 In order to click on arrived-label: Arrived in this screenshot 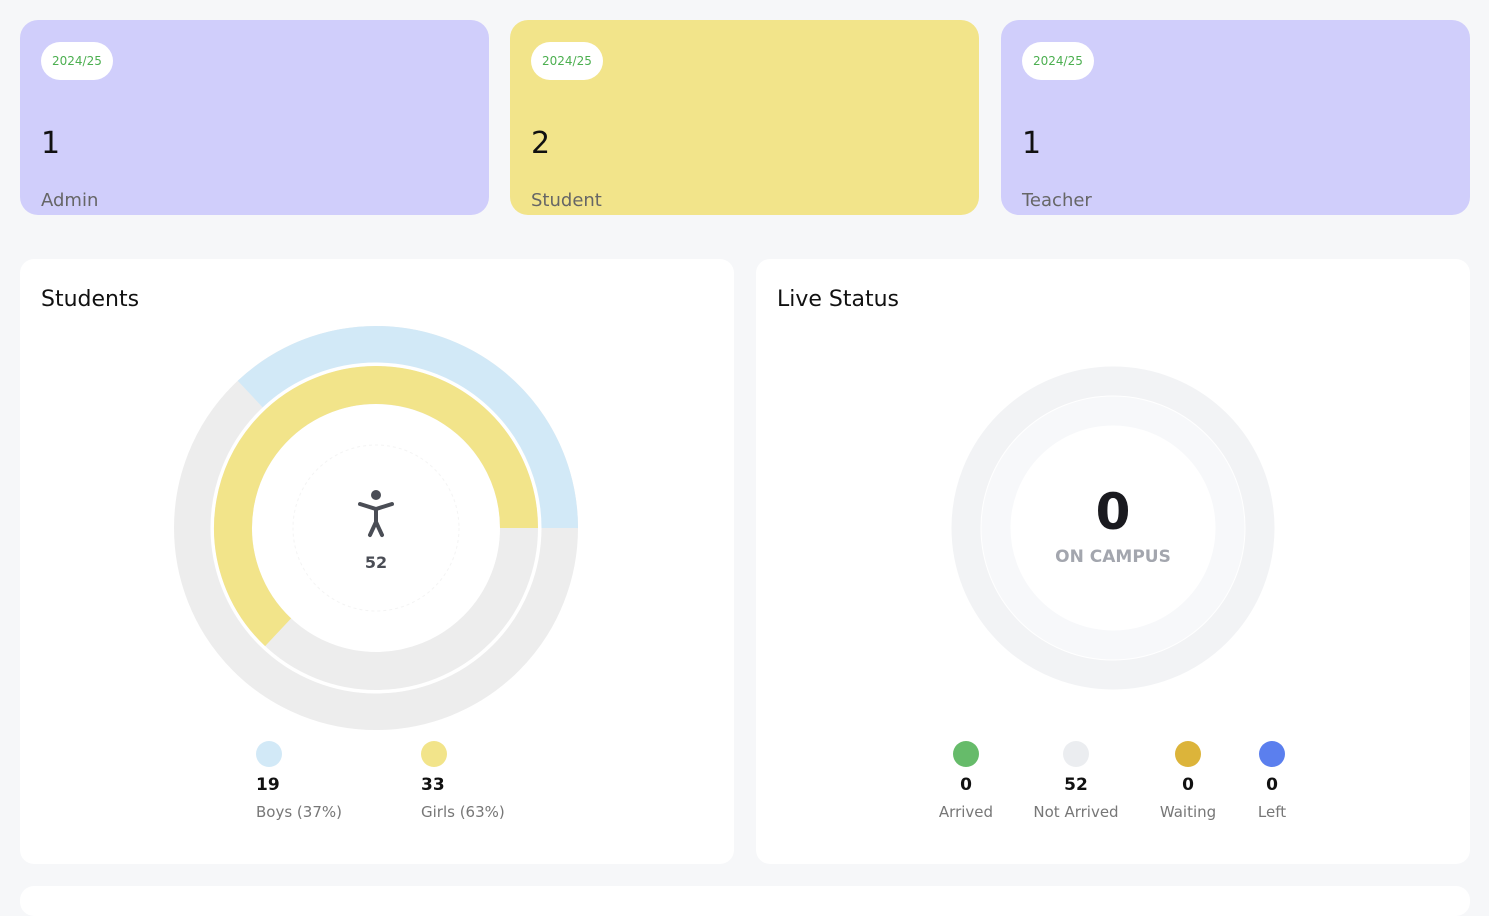, I will do `click(966, 812)`.